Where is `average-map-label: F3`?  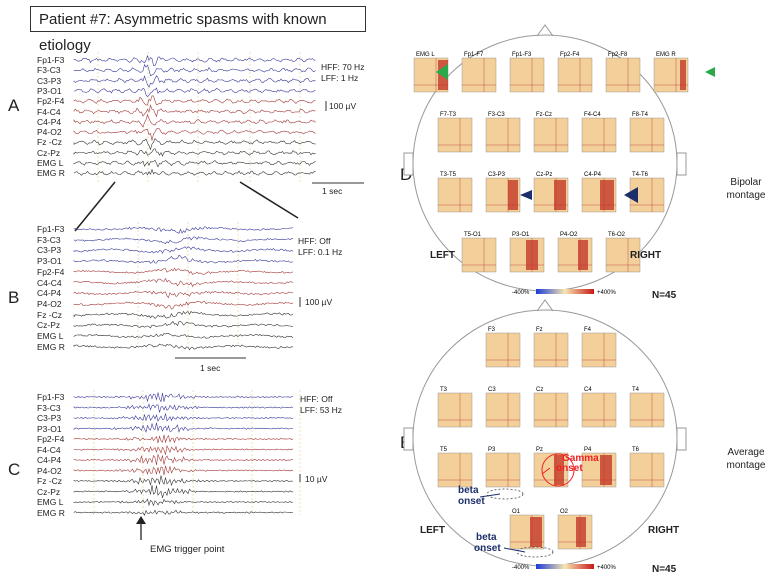 average-map-label: F3 is located at coordinates (492, 330).